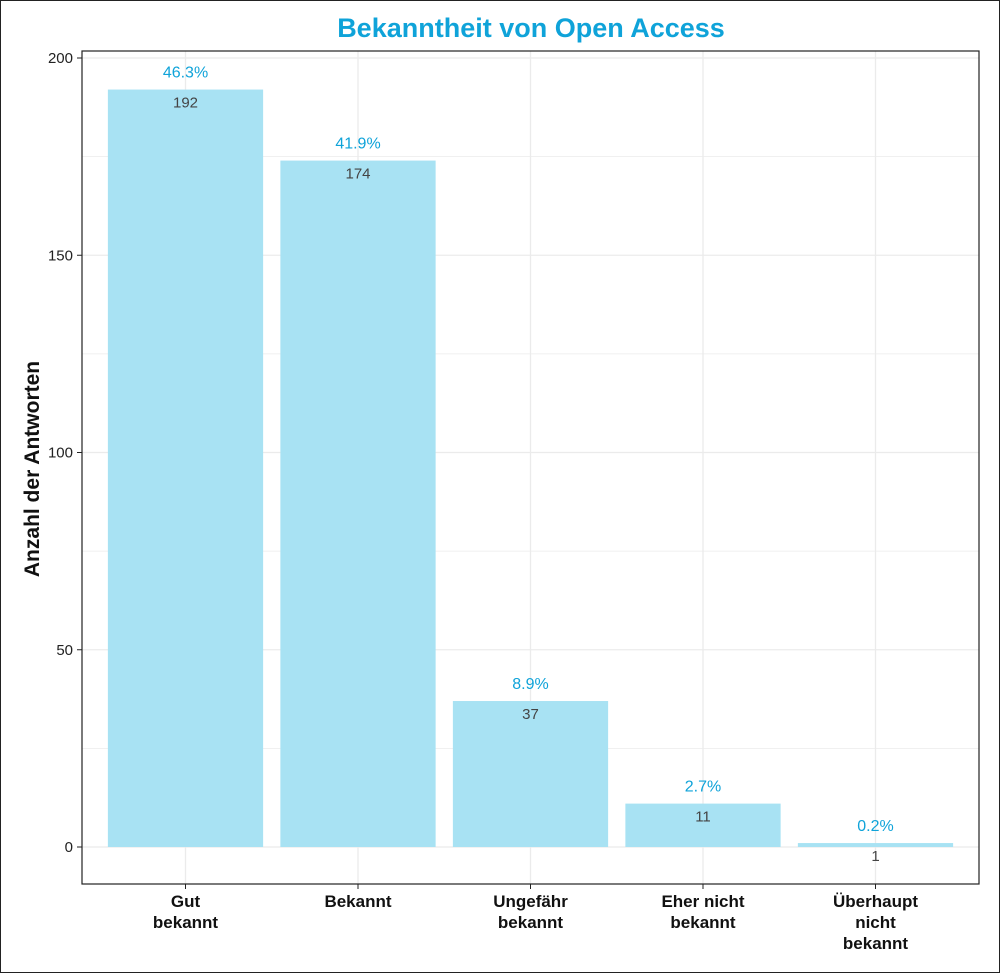 The image size is (1000, 974). I want to click on x-tick-label: Bekannt, so click(357, 901).